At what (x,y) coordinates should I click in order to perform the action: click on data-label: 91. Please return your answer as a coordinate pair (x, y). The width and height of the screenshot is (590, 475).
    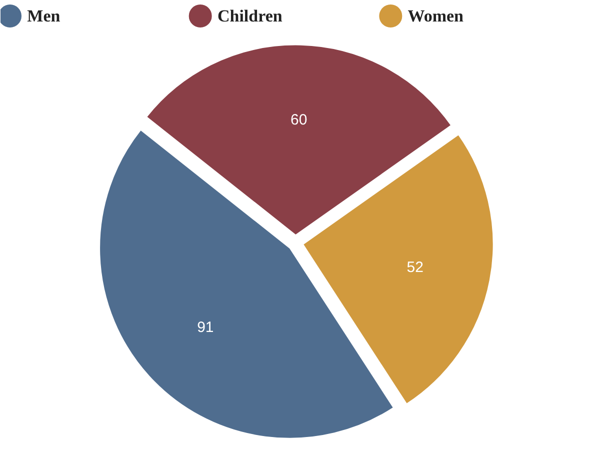
    Looking at the image, I should click on (205, 327).